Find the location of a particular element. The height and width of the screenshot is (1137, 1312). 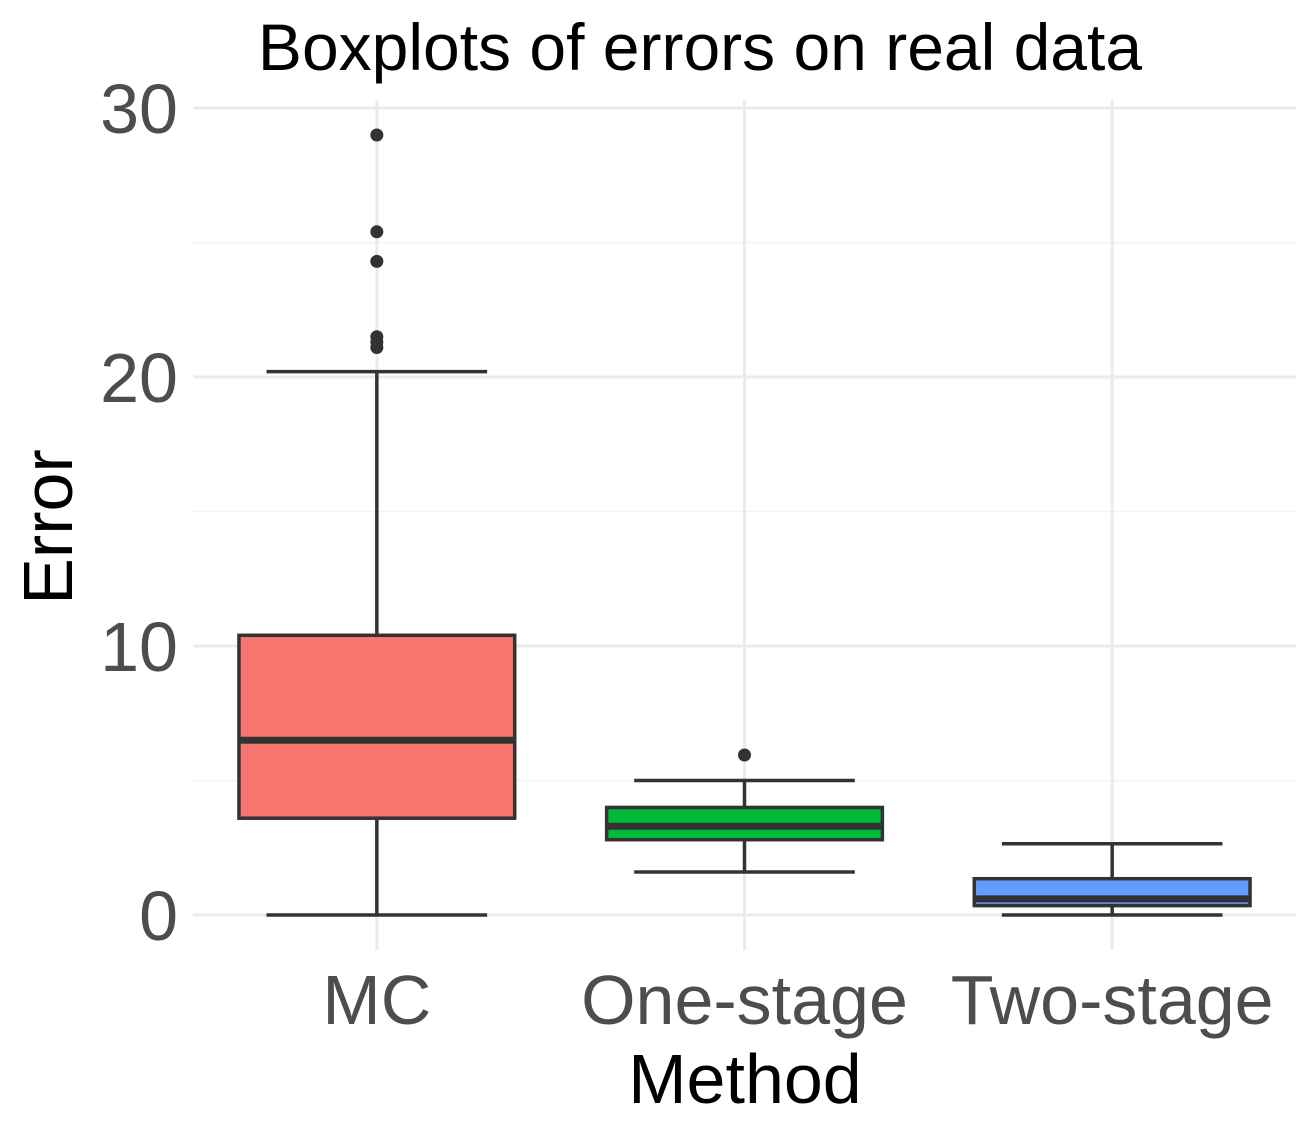

y-tick-label: 20 is located at coordinates (139, 378).